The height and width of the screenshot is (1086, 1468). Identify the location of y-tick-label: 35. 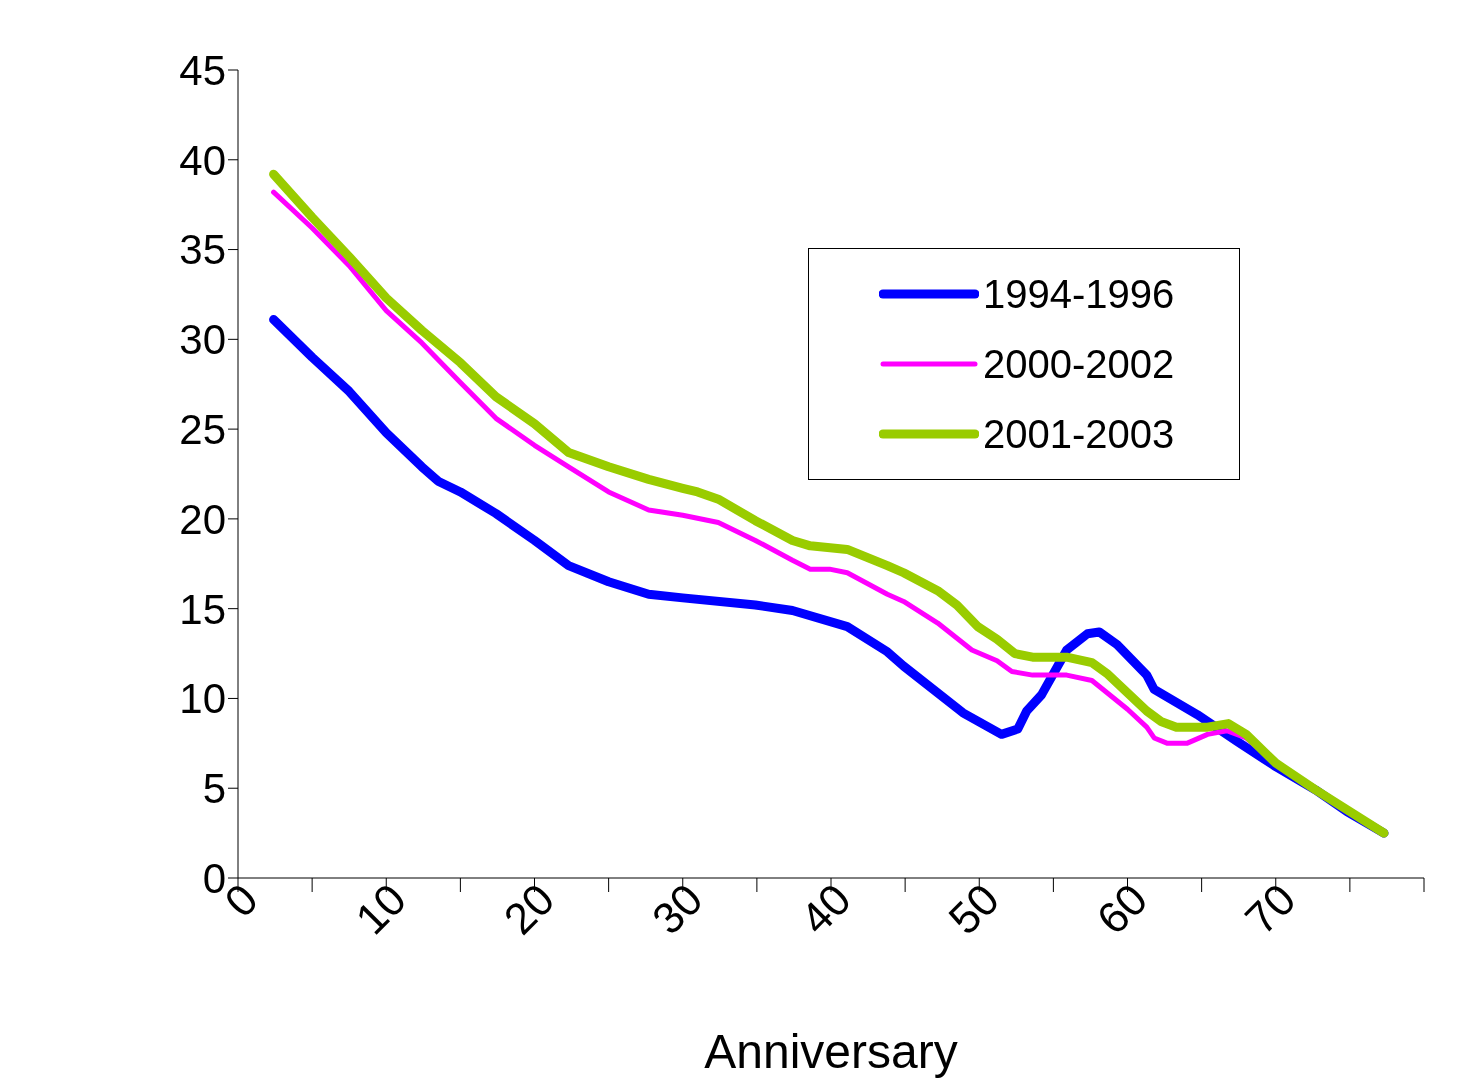
(202, 250).